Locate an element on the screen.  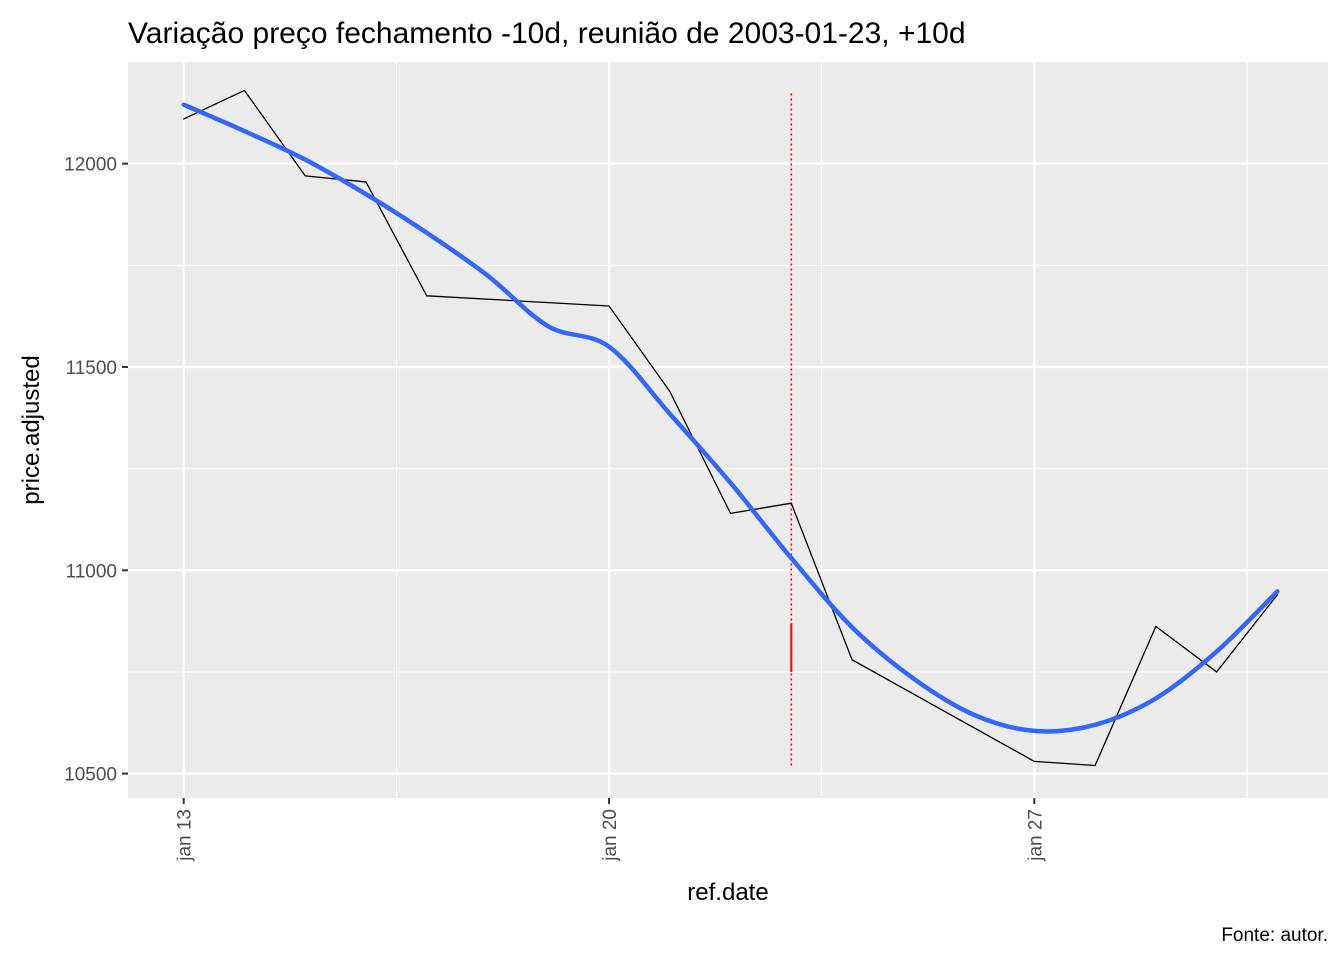
x-tick-label: jan 27 is located at coordinates (1035, 835).